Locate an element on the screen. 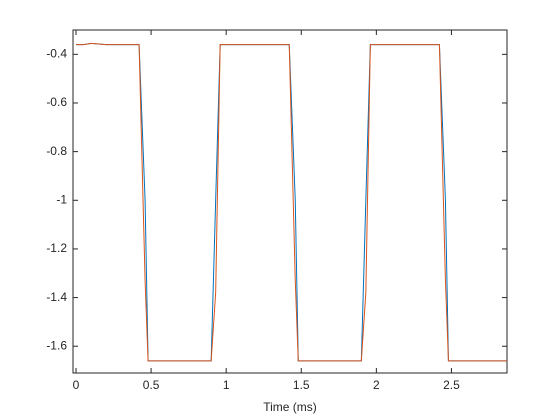 The image size is (560, 420). y-tick-label: -1 is located at coordinates (61, 199).